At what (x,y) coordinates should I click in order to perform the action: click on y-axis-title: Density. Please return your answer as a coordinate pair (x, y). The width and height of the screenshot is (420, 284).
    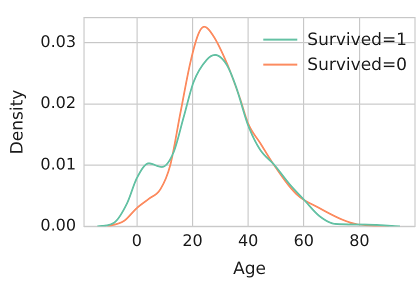
    Looking at the image, I should click on (18, 122).